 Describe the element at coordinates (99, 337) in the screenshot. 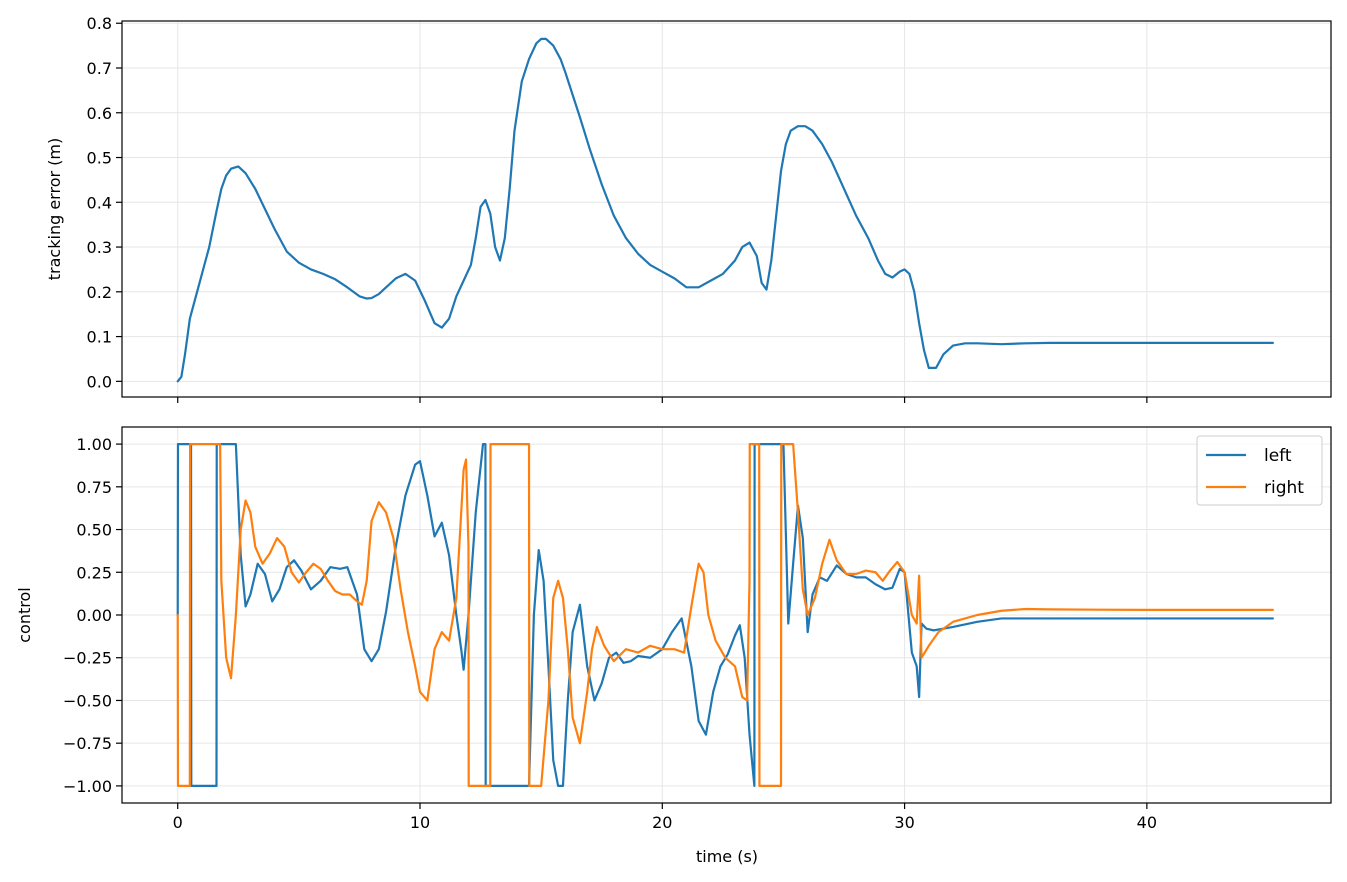

I see `y-tick-label: 0.1` at that location.